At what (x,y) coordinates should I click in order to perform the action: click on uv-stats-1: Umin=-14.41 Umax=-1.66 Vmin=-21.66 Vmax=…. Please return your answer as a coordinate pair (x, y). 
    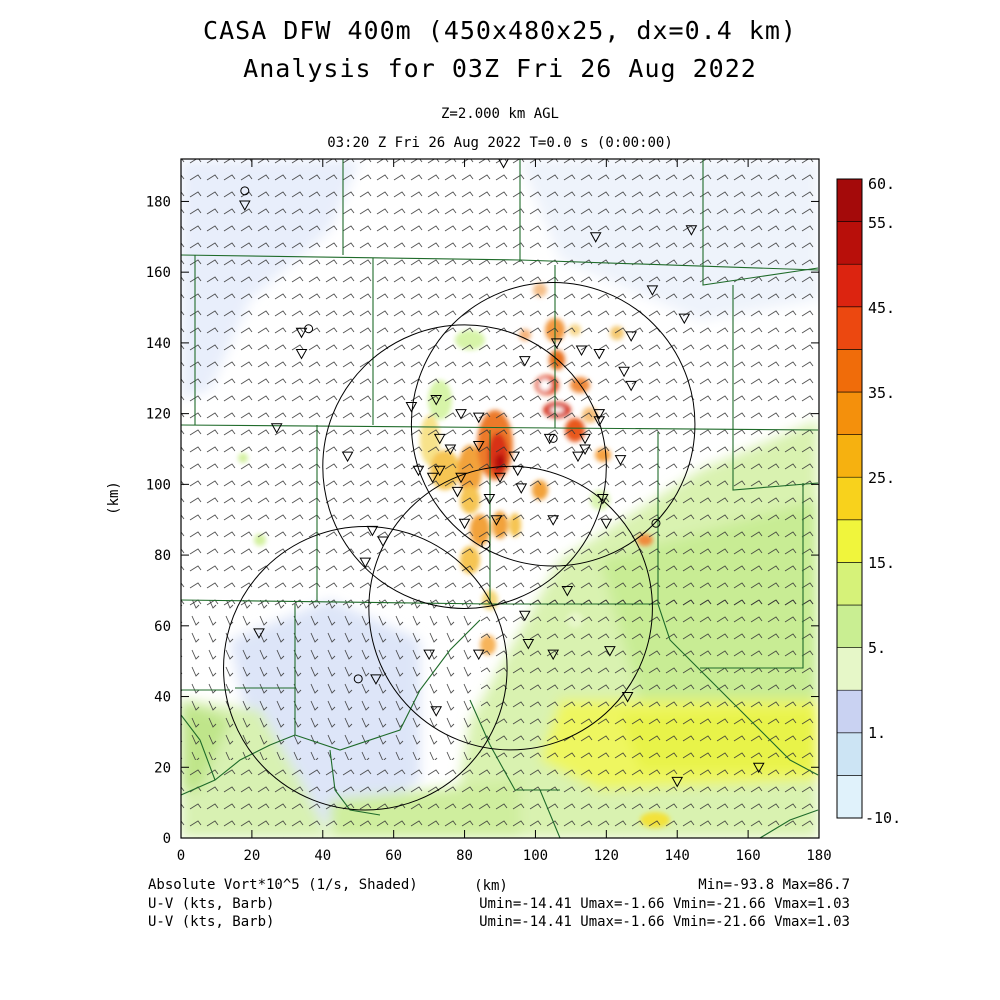
    Looking at the image, I should click on (664, 904).